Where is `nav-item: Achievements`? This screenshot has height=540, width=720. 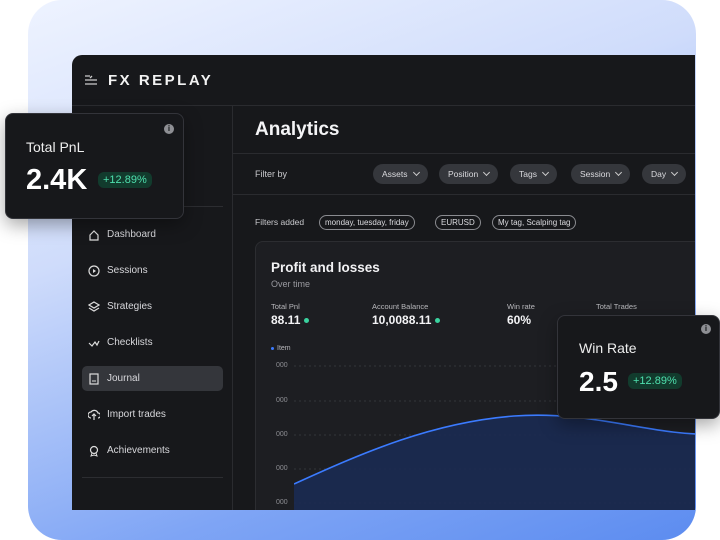 nav-item: Achievements is located at coordinates (152, 450).